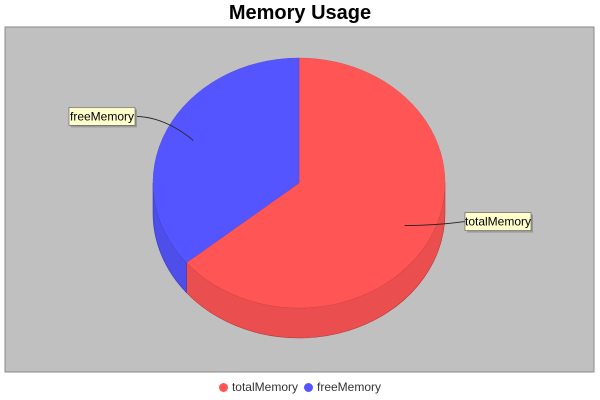  Describe the element at coordinates (435, 223) in the screenshot. I see `leader-line-totalMemory` at that location.